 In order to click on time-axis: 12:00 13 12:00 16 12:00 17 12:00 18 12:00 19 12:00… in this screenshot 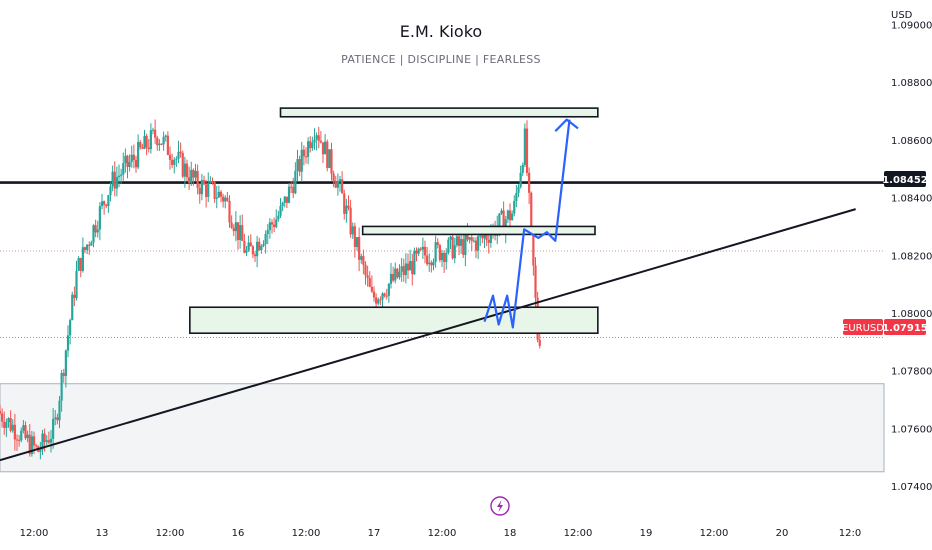, I will do `click(441, 533)`.